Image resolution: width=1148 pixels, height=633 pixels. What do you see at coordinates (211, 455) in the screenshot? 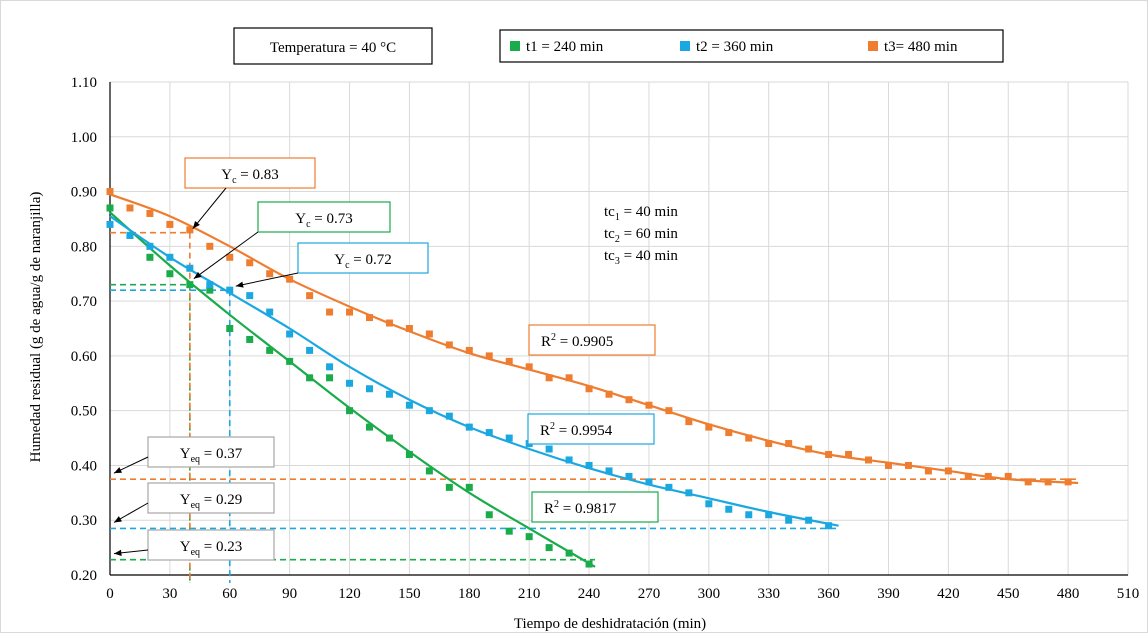
I see `yeq-label: Yeq = 0.37` at bounding box center [211, 455].